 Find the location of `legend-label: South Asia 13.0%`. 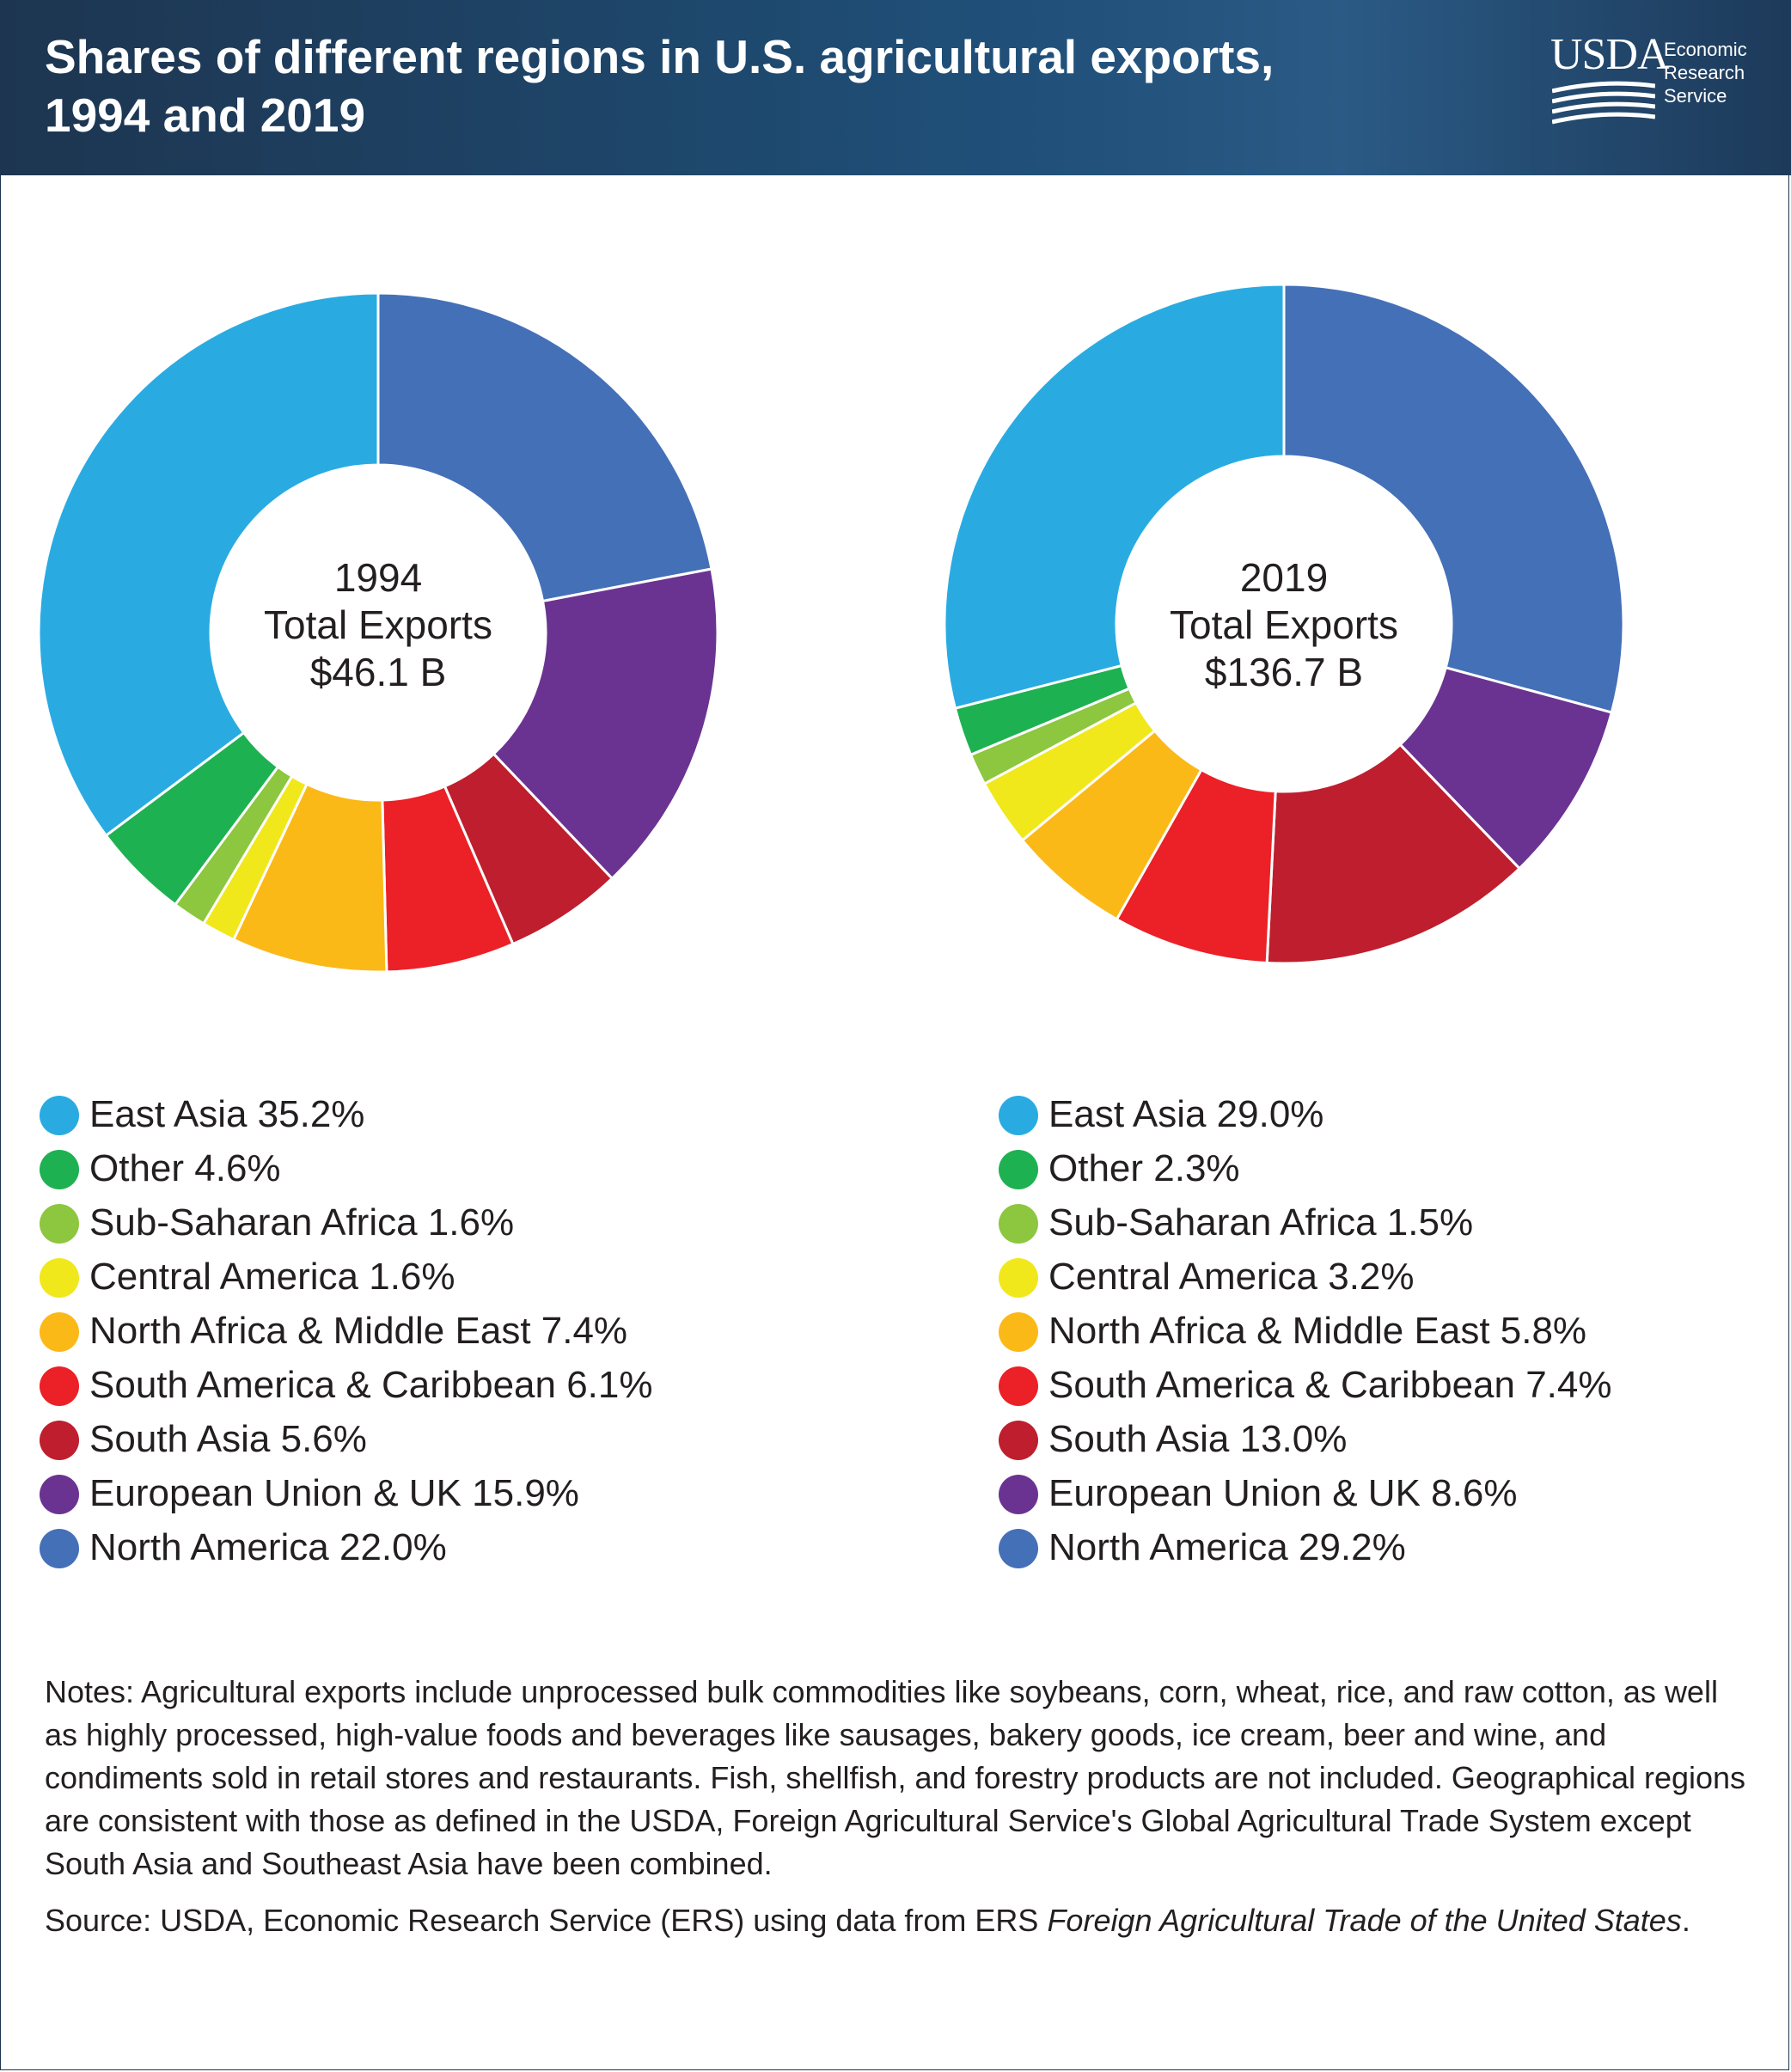

legend-label: South Asia 13.0% is located at coordinates (1198, 1439).